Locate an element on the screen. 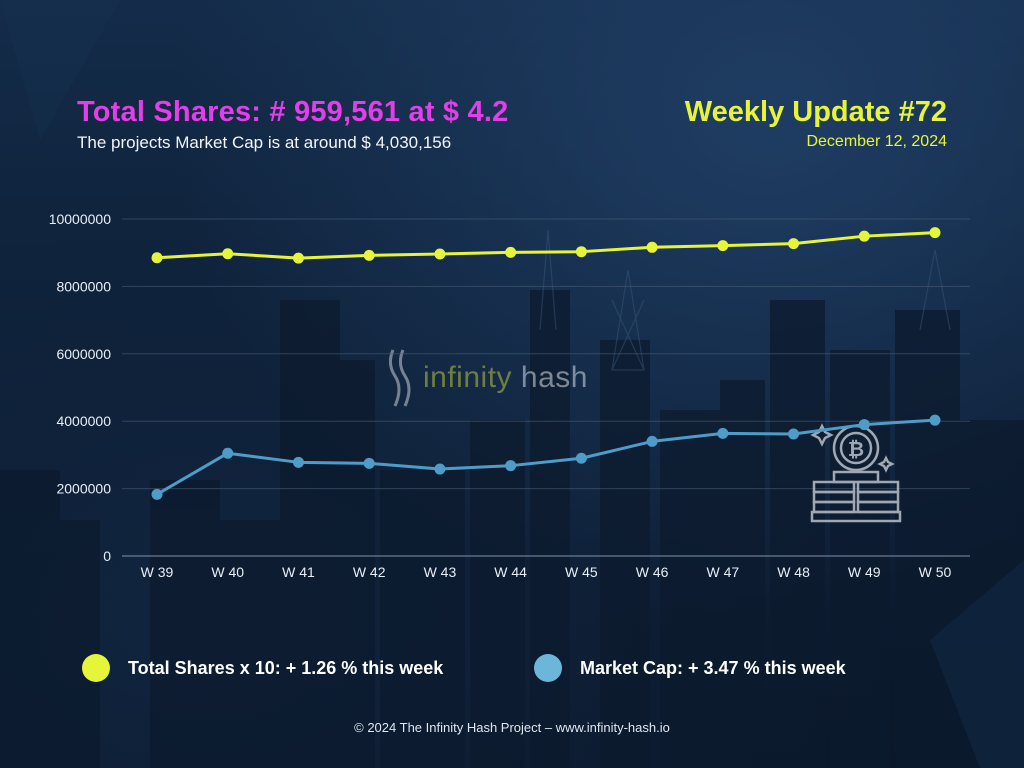 This screenshot has height=768, width=1024. legend-dot-market-cap is located at coordinates (548, 668).